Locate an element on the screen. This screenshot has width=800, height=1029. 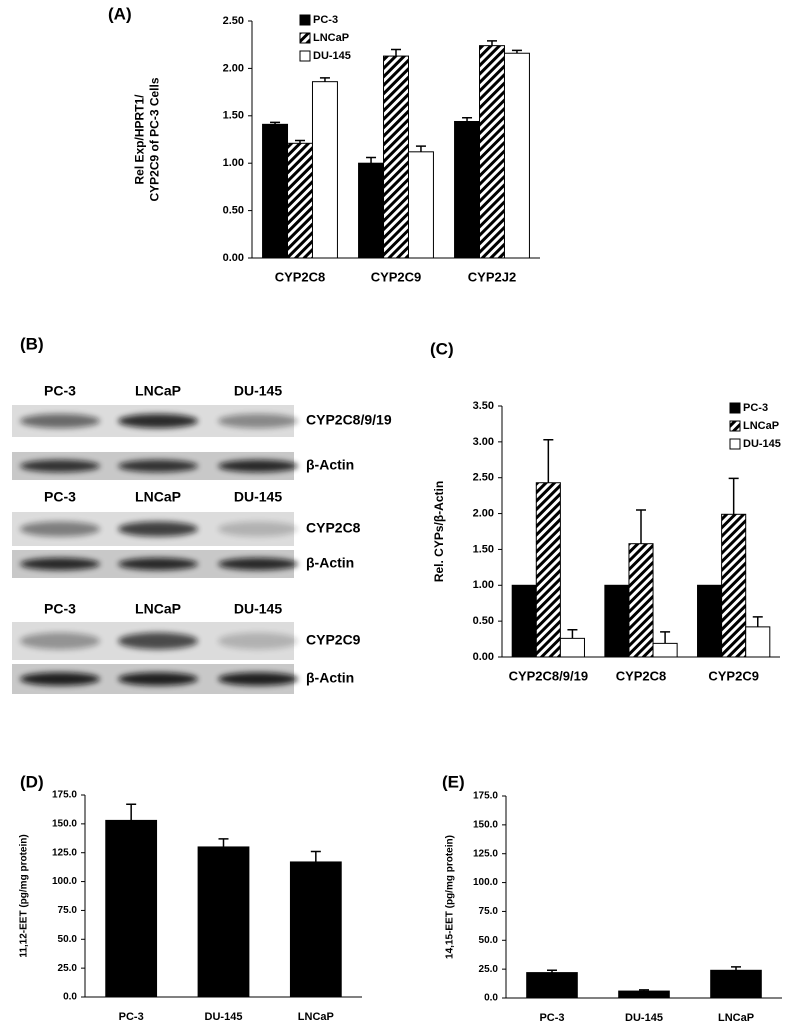
y-tick-label: 100.0 is located at coordinates (485, 882).